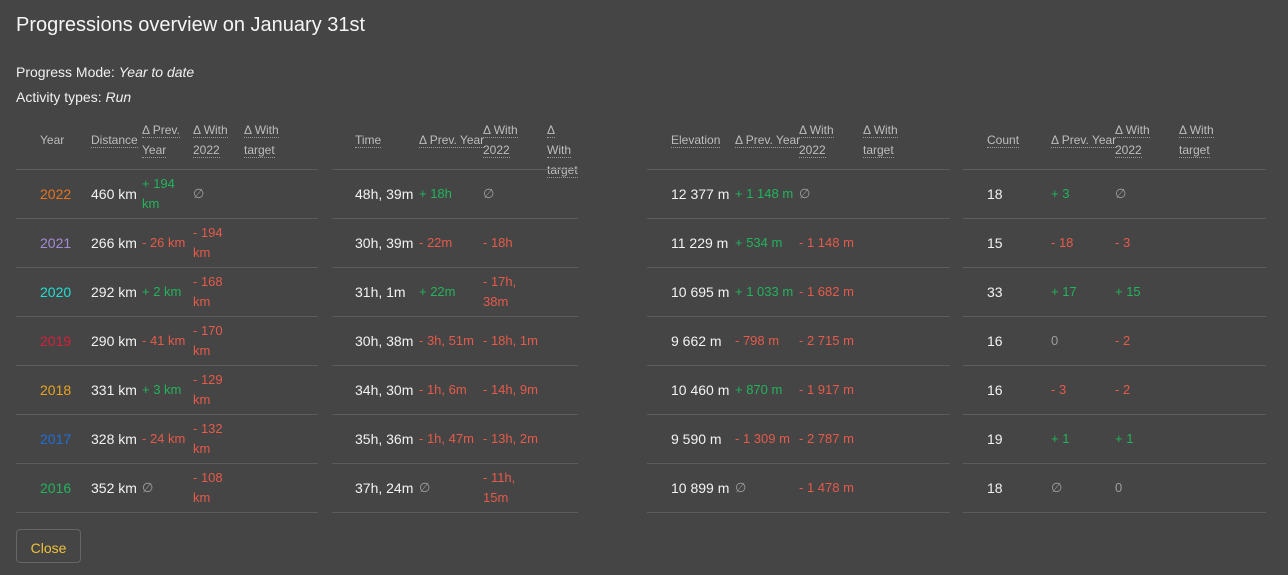 Image resolution: width=1288 pixels, height=575 pixels. What do you see at coordinates (436, 242) in the screenshot?
I see `time-delta-prev-year: - 22m` at bounding box center [436, 242].